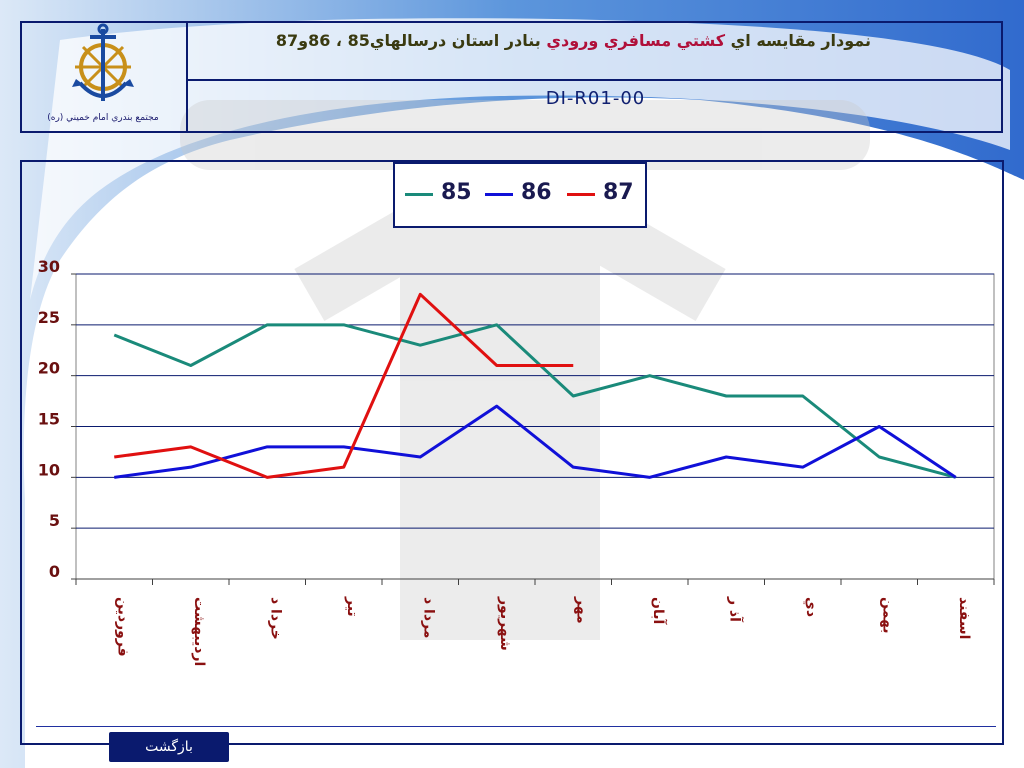 This screenshot has height=768, width=1024. Describe the element at coordinates (49, 419) in the screenshot. I see `y-tick-label: 15` at that location.